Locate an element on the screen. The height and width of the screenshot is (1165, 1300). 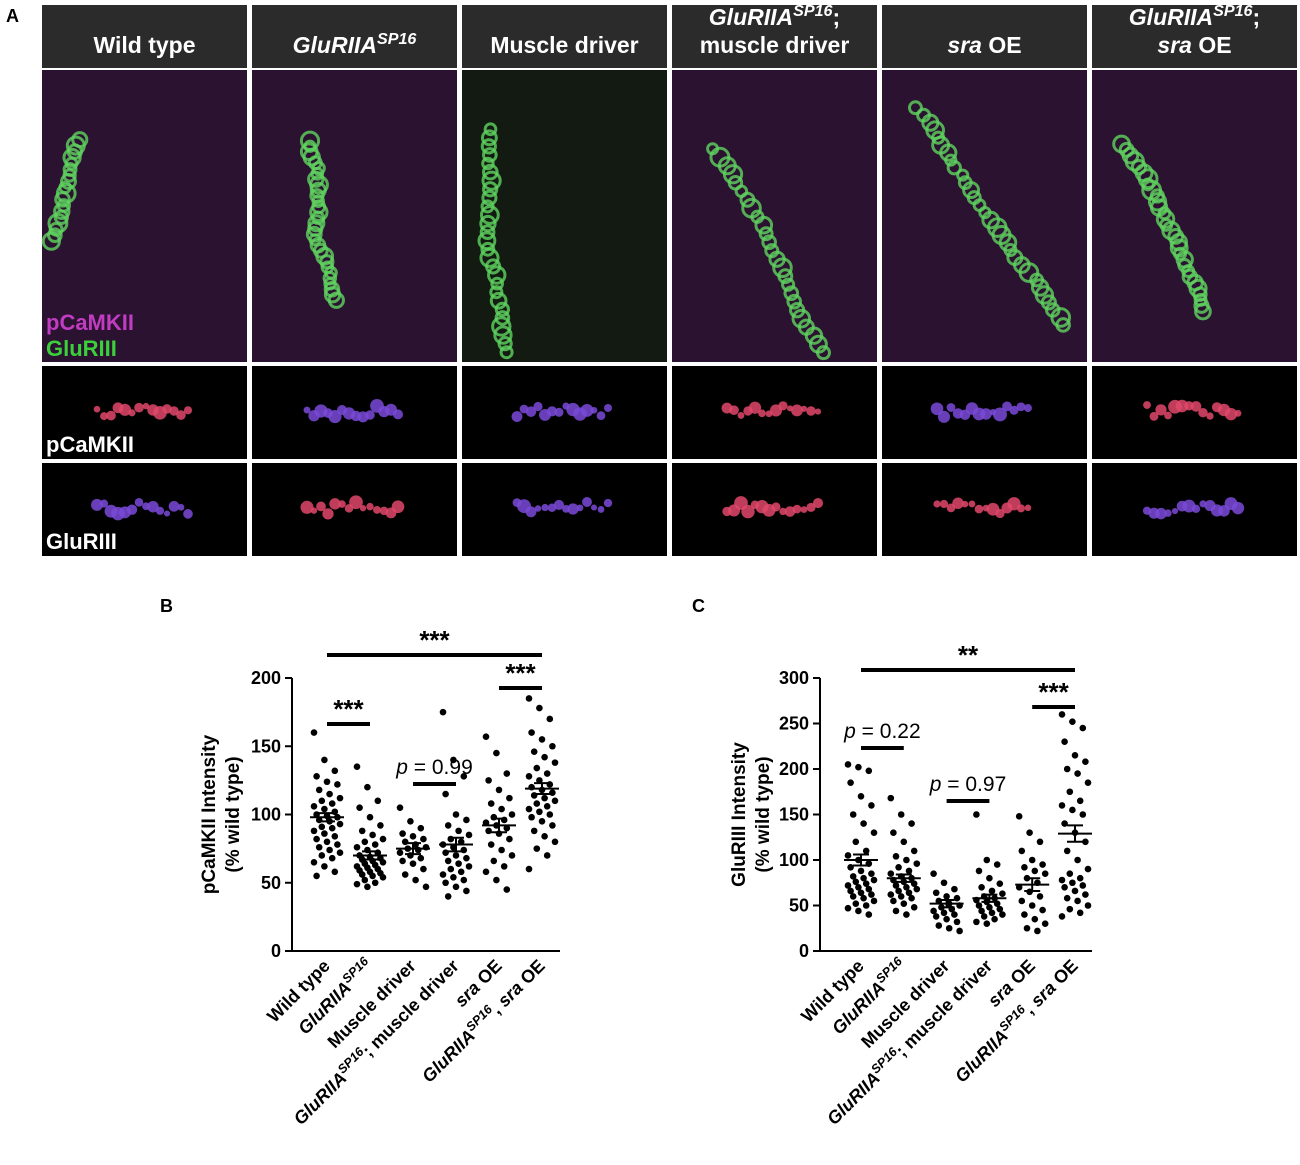
y-tick-label: 0 is located at coordinates (804, 951).